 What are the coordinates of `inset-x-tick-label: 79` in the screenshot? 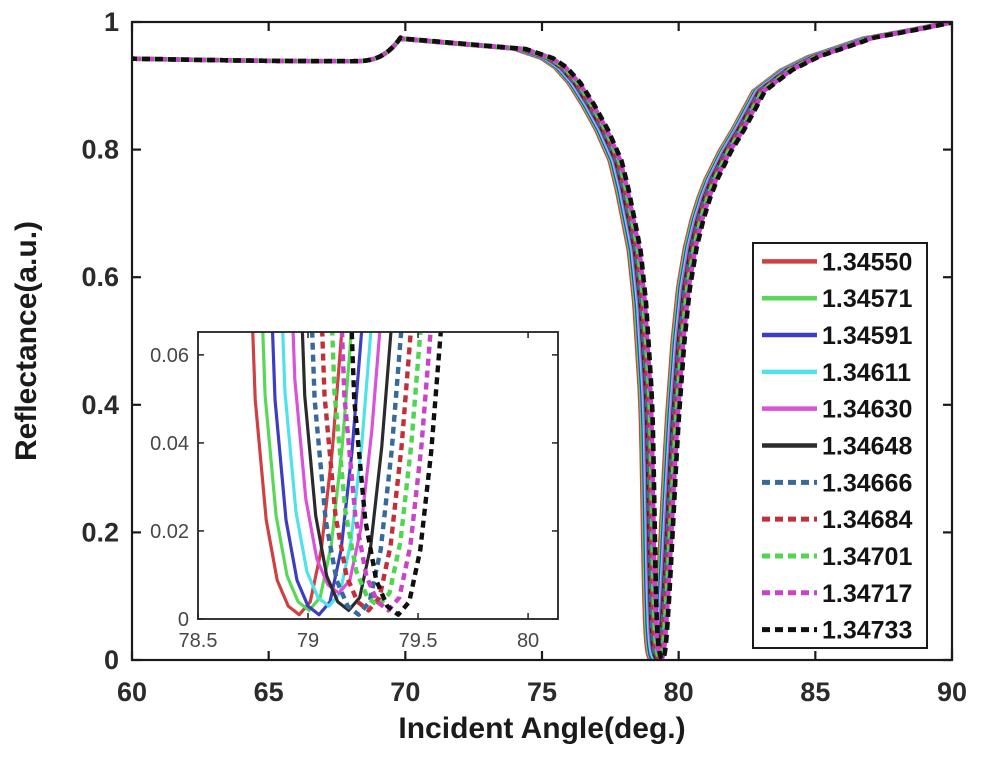 It's located at (308, 641).